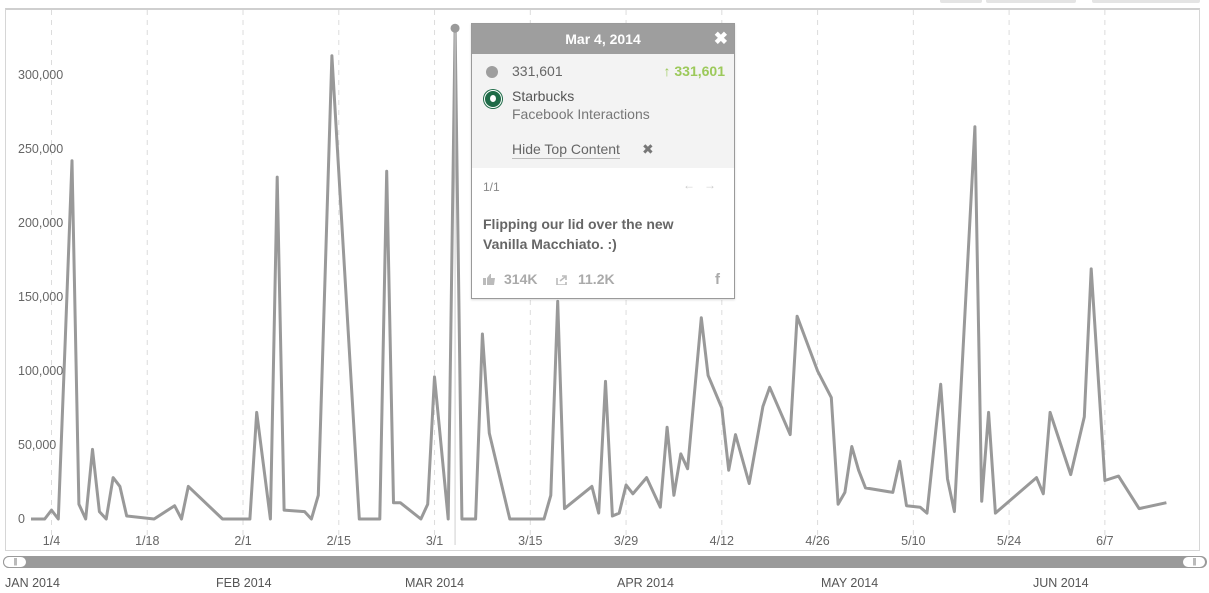  Describe the element at coordinates (40, 223) in the screenshot. I see `y-tick-label: 200,000` at that location.